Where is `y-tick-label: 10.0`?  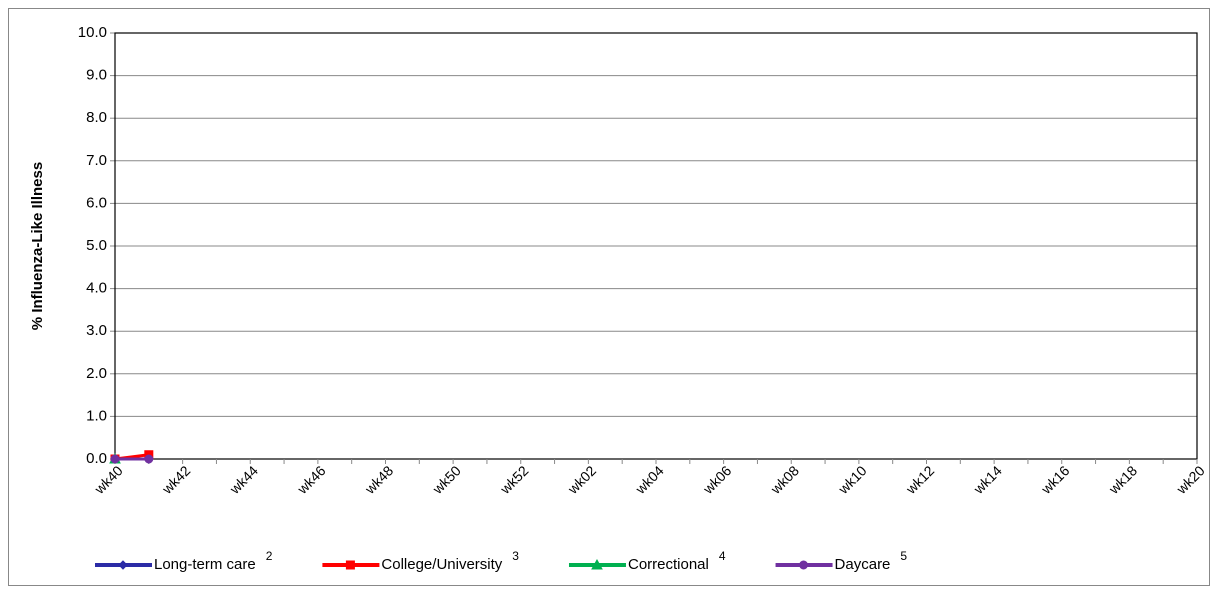
y-tick-label: 10.0 is located at coordinates (92, 32).